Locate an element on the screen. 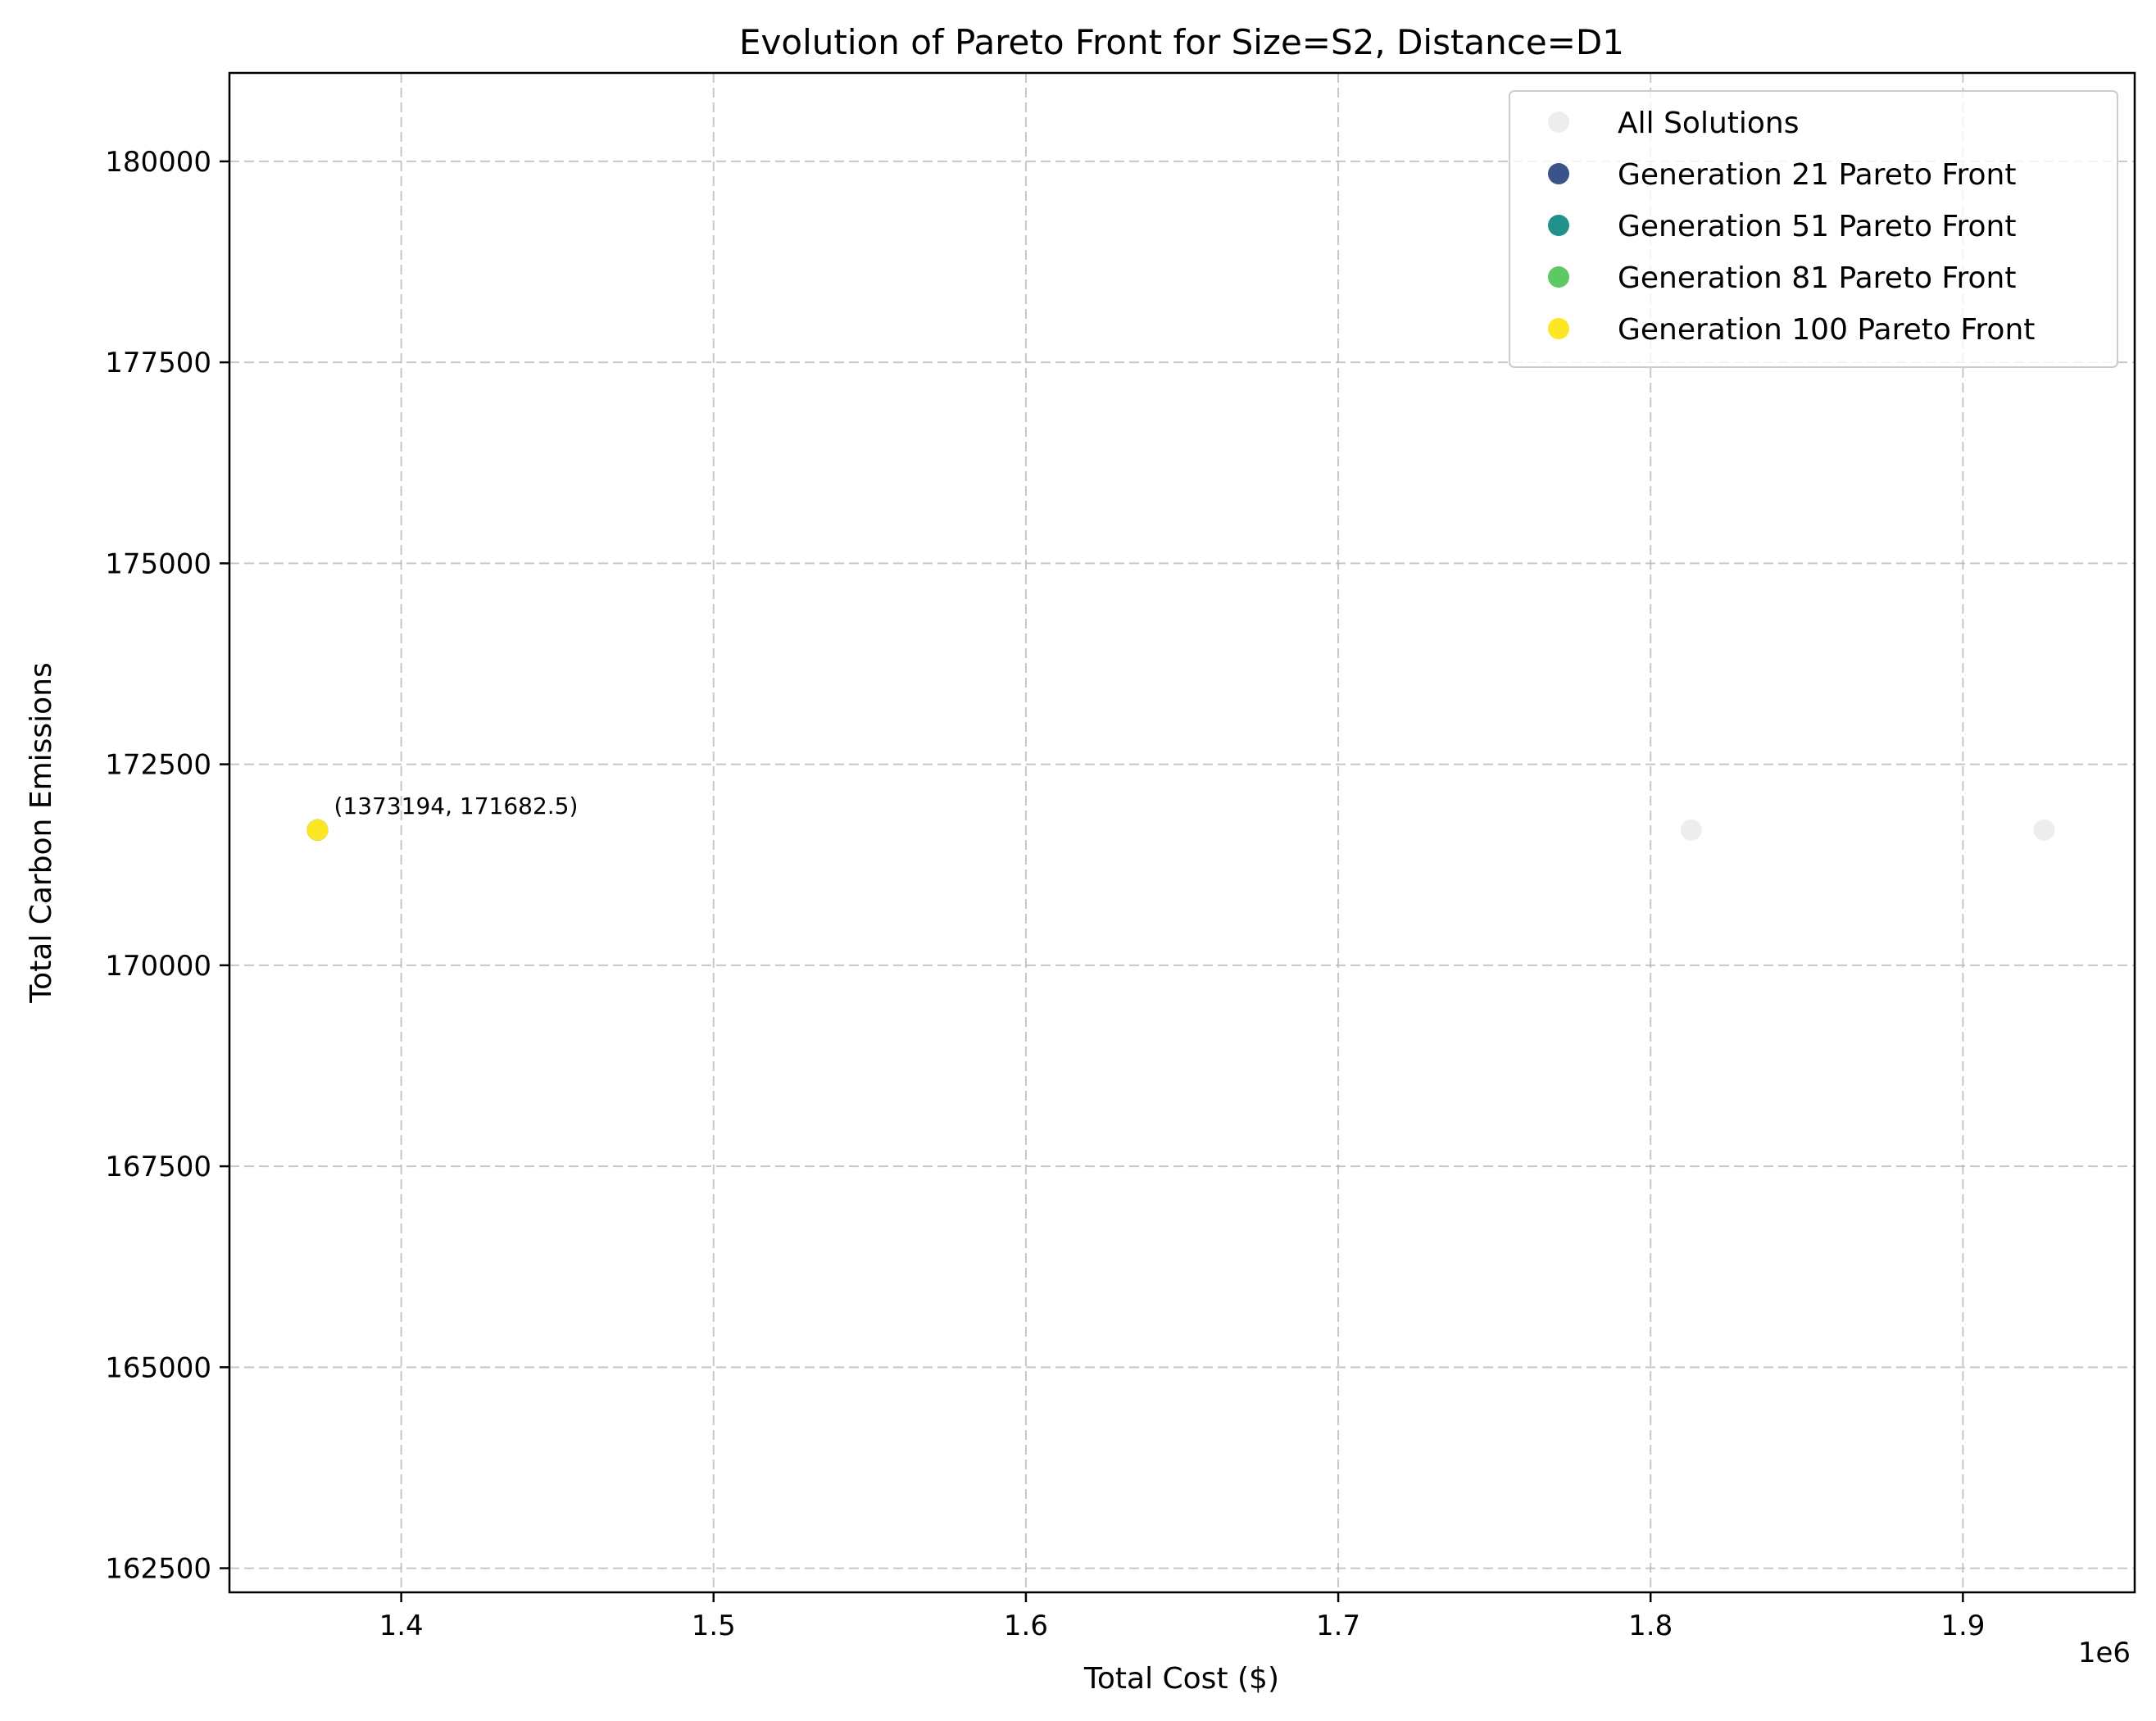 This screenshot has width=2156, height=1721. y-tick-label: 167500 is located at coordinates (158, 1167).